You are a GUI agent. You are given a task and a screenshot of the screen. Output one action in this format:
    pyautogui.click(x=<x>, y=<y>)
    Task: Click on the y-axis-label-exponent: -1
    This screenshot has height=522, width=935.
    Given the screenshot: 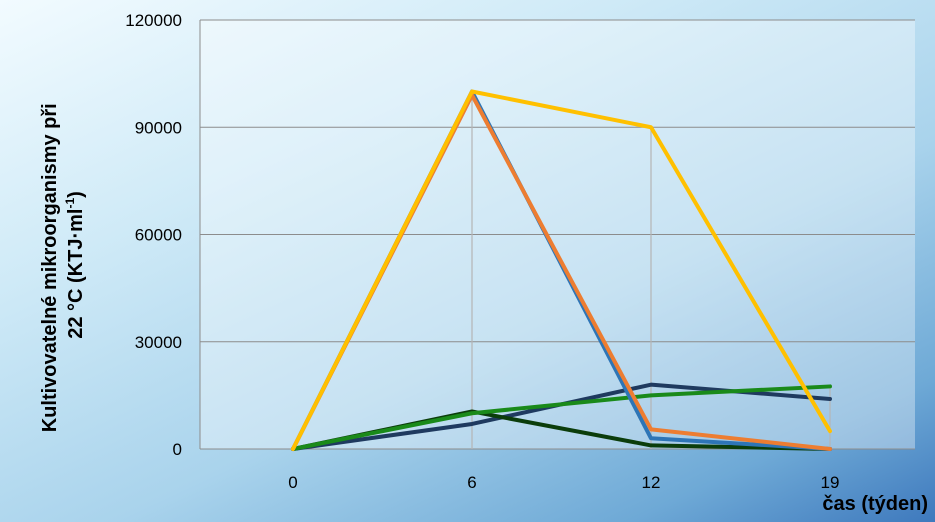 What is the action you would take?
    pyautogui.click(x=70, y=203)
    